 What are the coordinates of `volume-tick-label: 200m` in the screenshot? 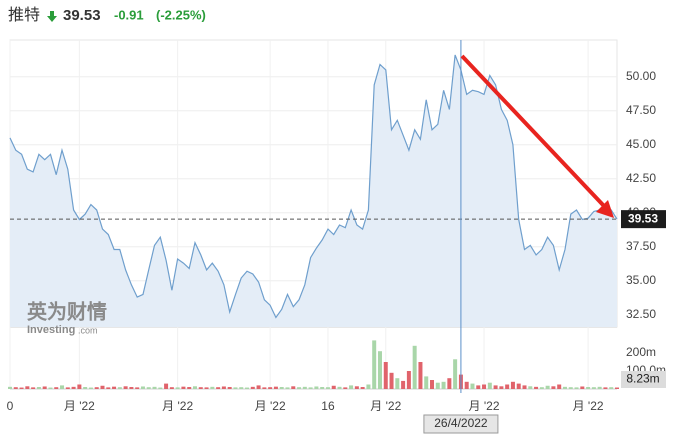 It's located at (641, 352).